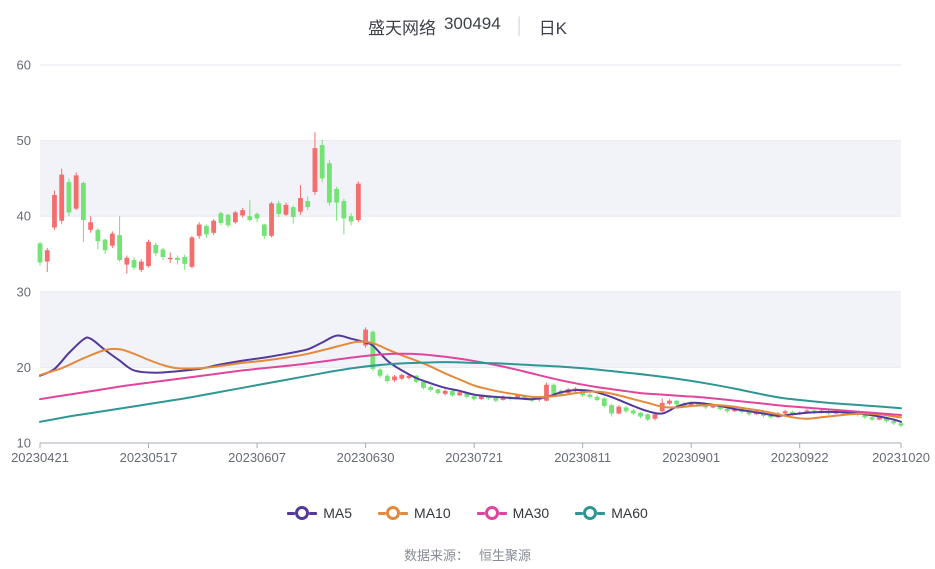  I want to click on chart-legend: MA5 MA10 MA30 MA60, so click(467, 513).